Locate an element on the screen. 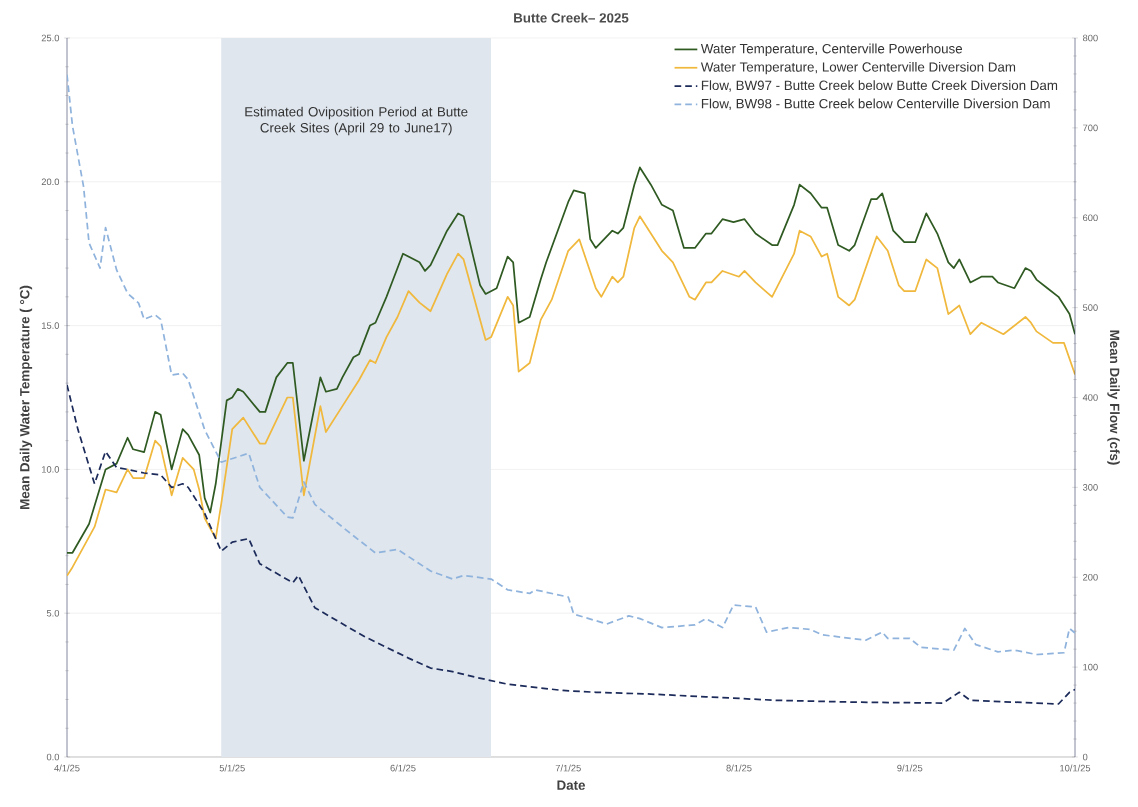 The width and height of the screenshot is (1138, 807). y2-tick-label: 400 is located at coordinates (1090, 397).